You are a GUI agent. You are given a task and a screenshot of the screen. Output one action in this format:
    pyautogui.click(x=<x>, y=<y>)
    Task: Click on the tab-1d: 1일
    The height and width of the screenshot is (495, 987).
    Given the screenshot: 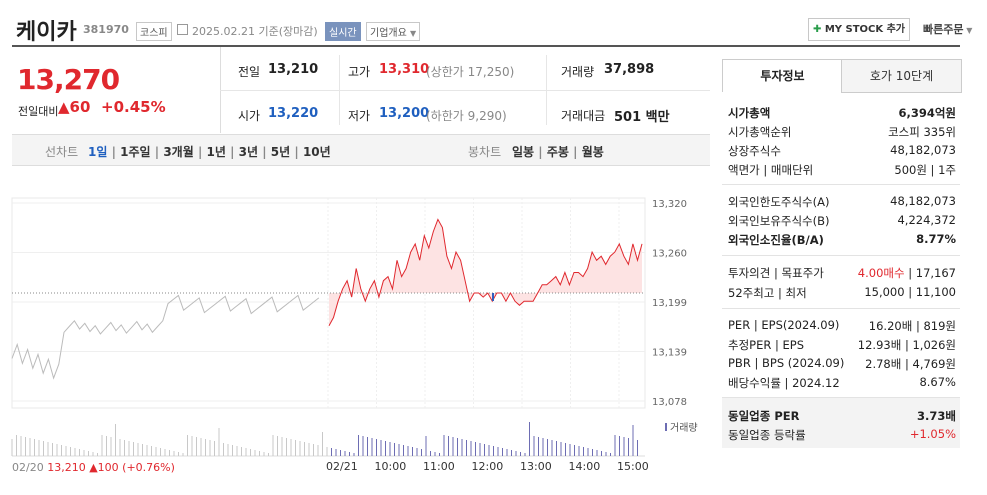 What is the action you would take?
    pyautogui.click(x=98, y=152)
    